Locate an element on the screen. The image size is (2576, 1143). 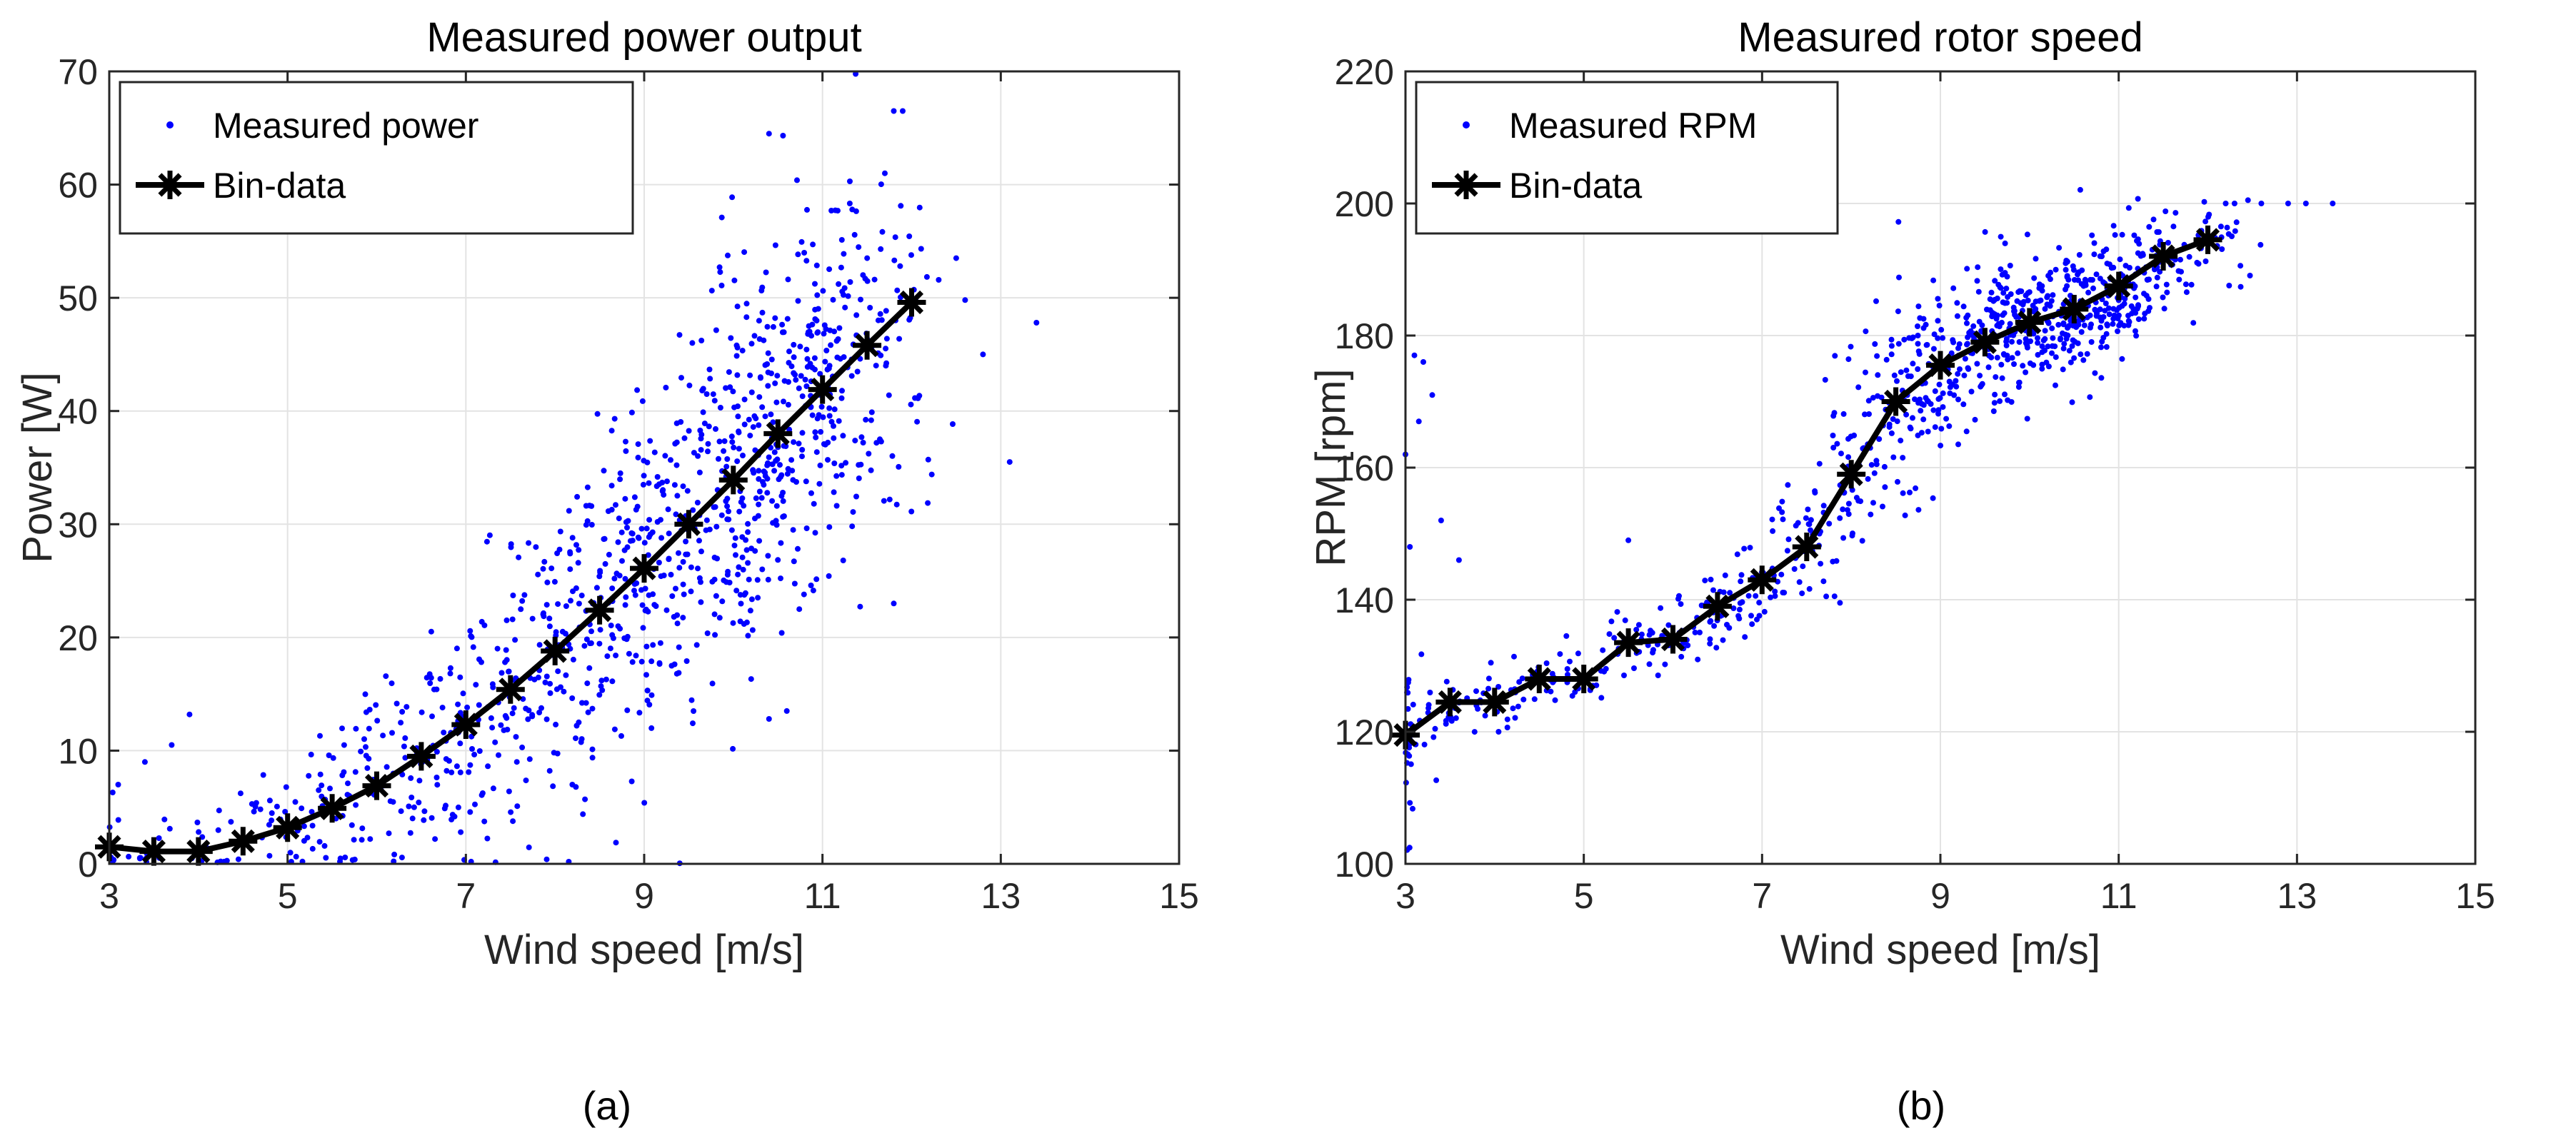
y-tick-label: 180 is located at coordinates (1364, 336).